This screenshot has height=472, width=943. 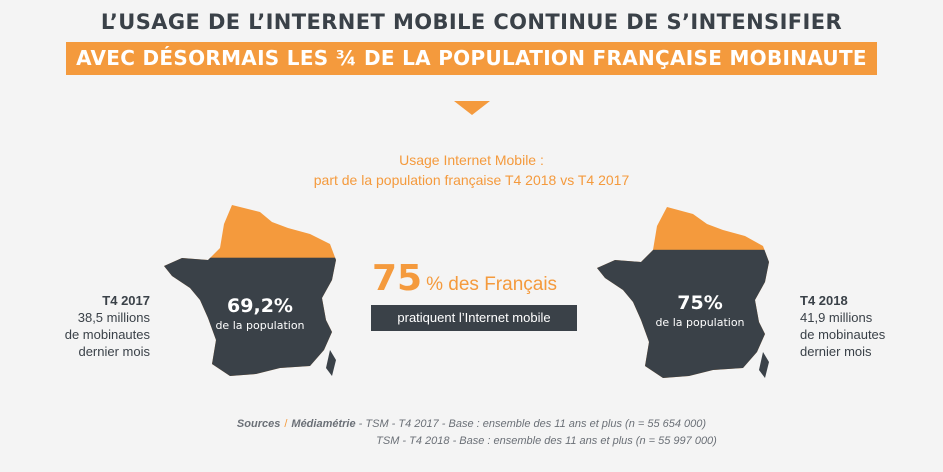 I want to click on center-badge: pratiquent l’Internet mobile, so click(x=474, y=318).